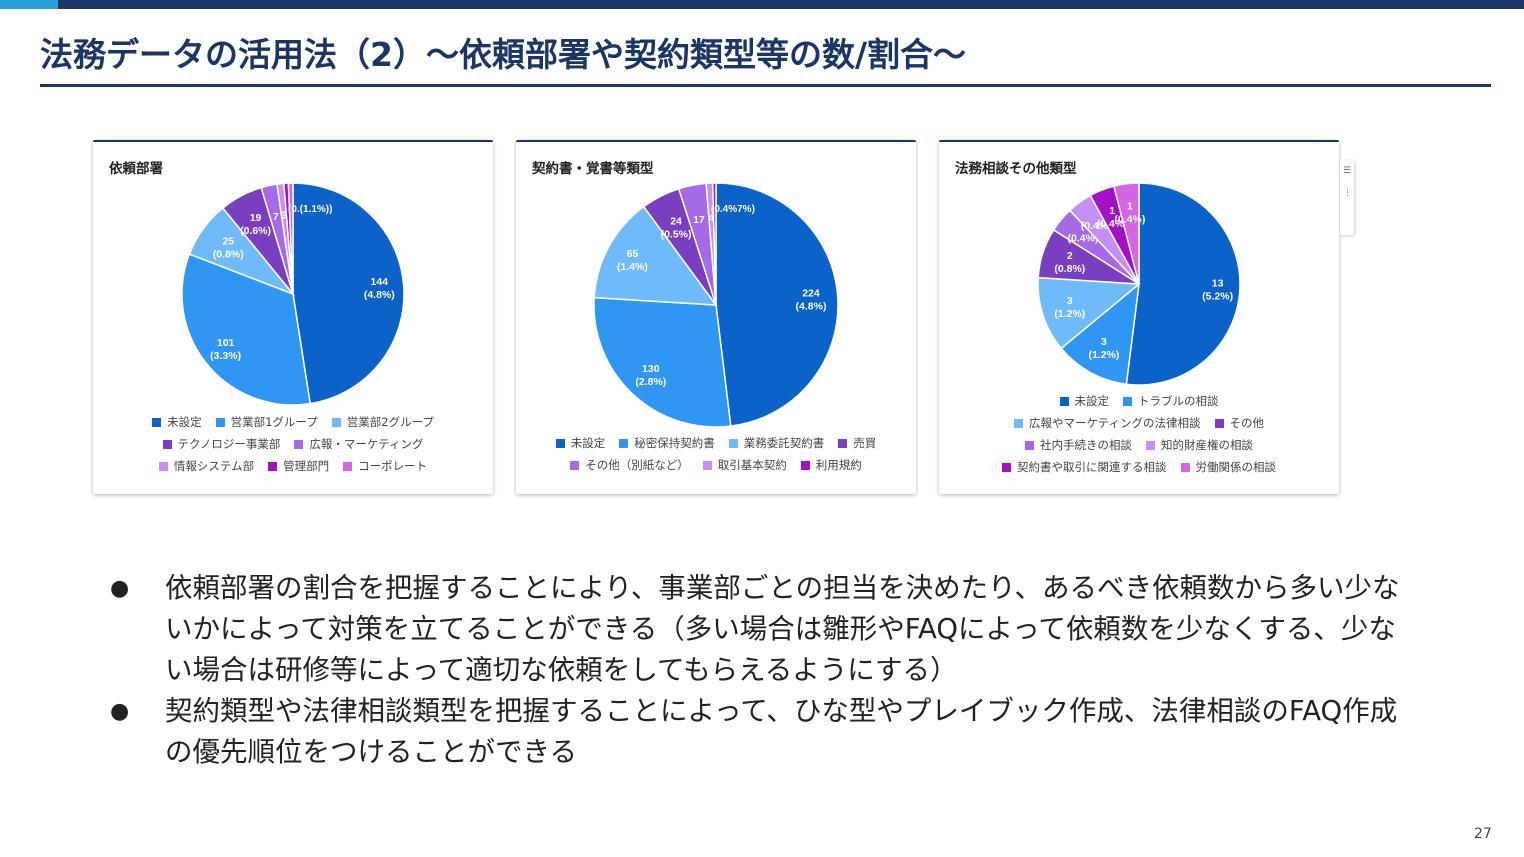  I want to click on legend-label: 広報・マーケティング, so click(366, 444).